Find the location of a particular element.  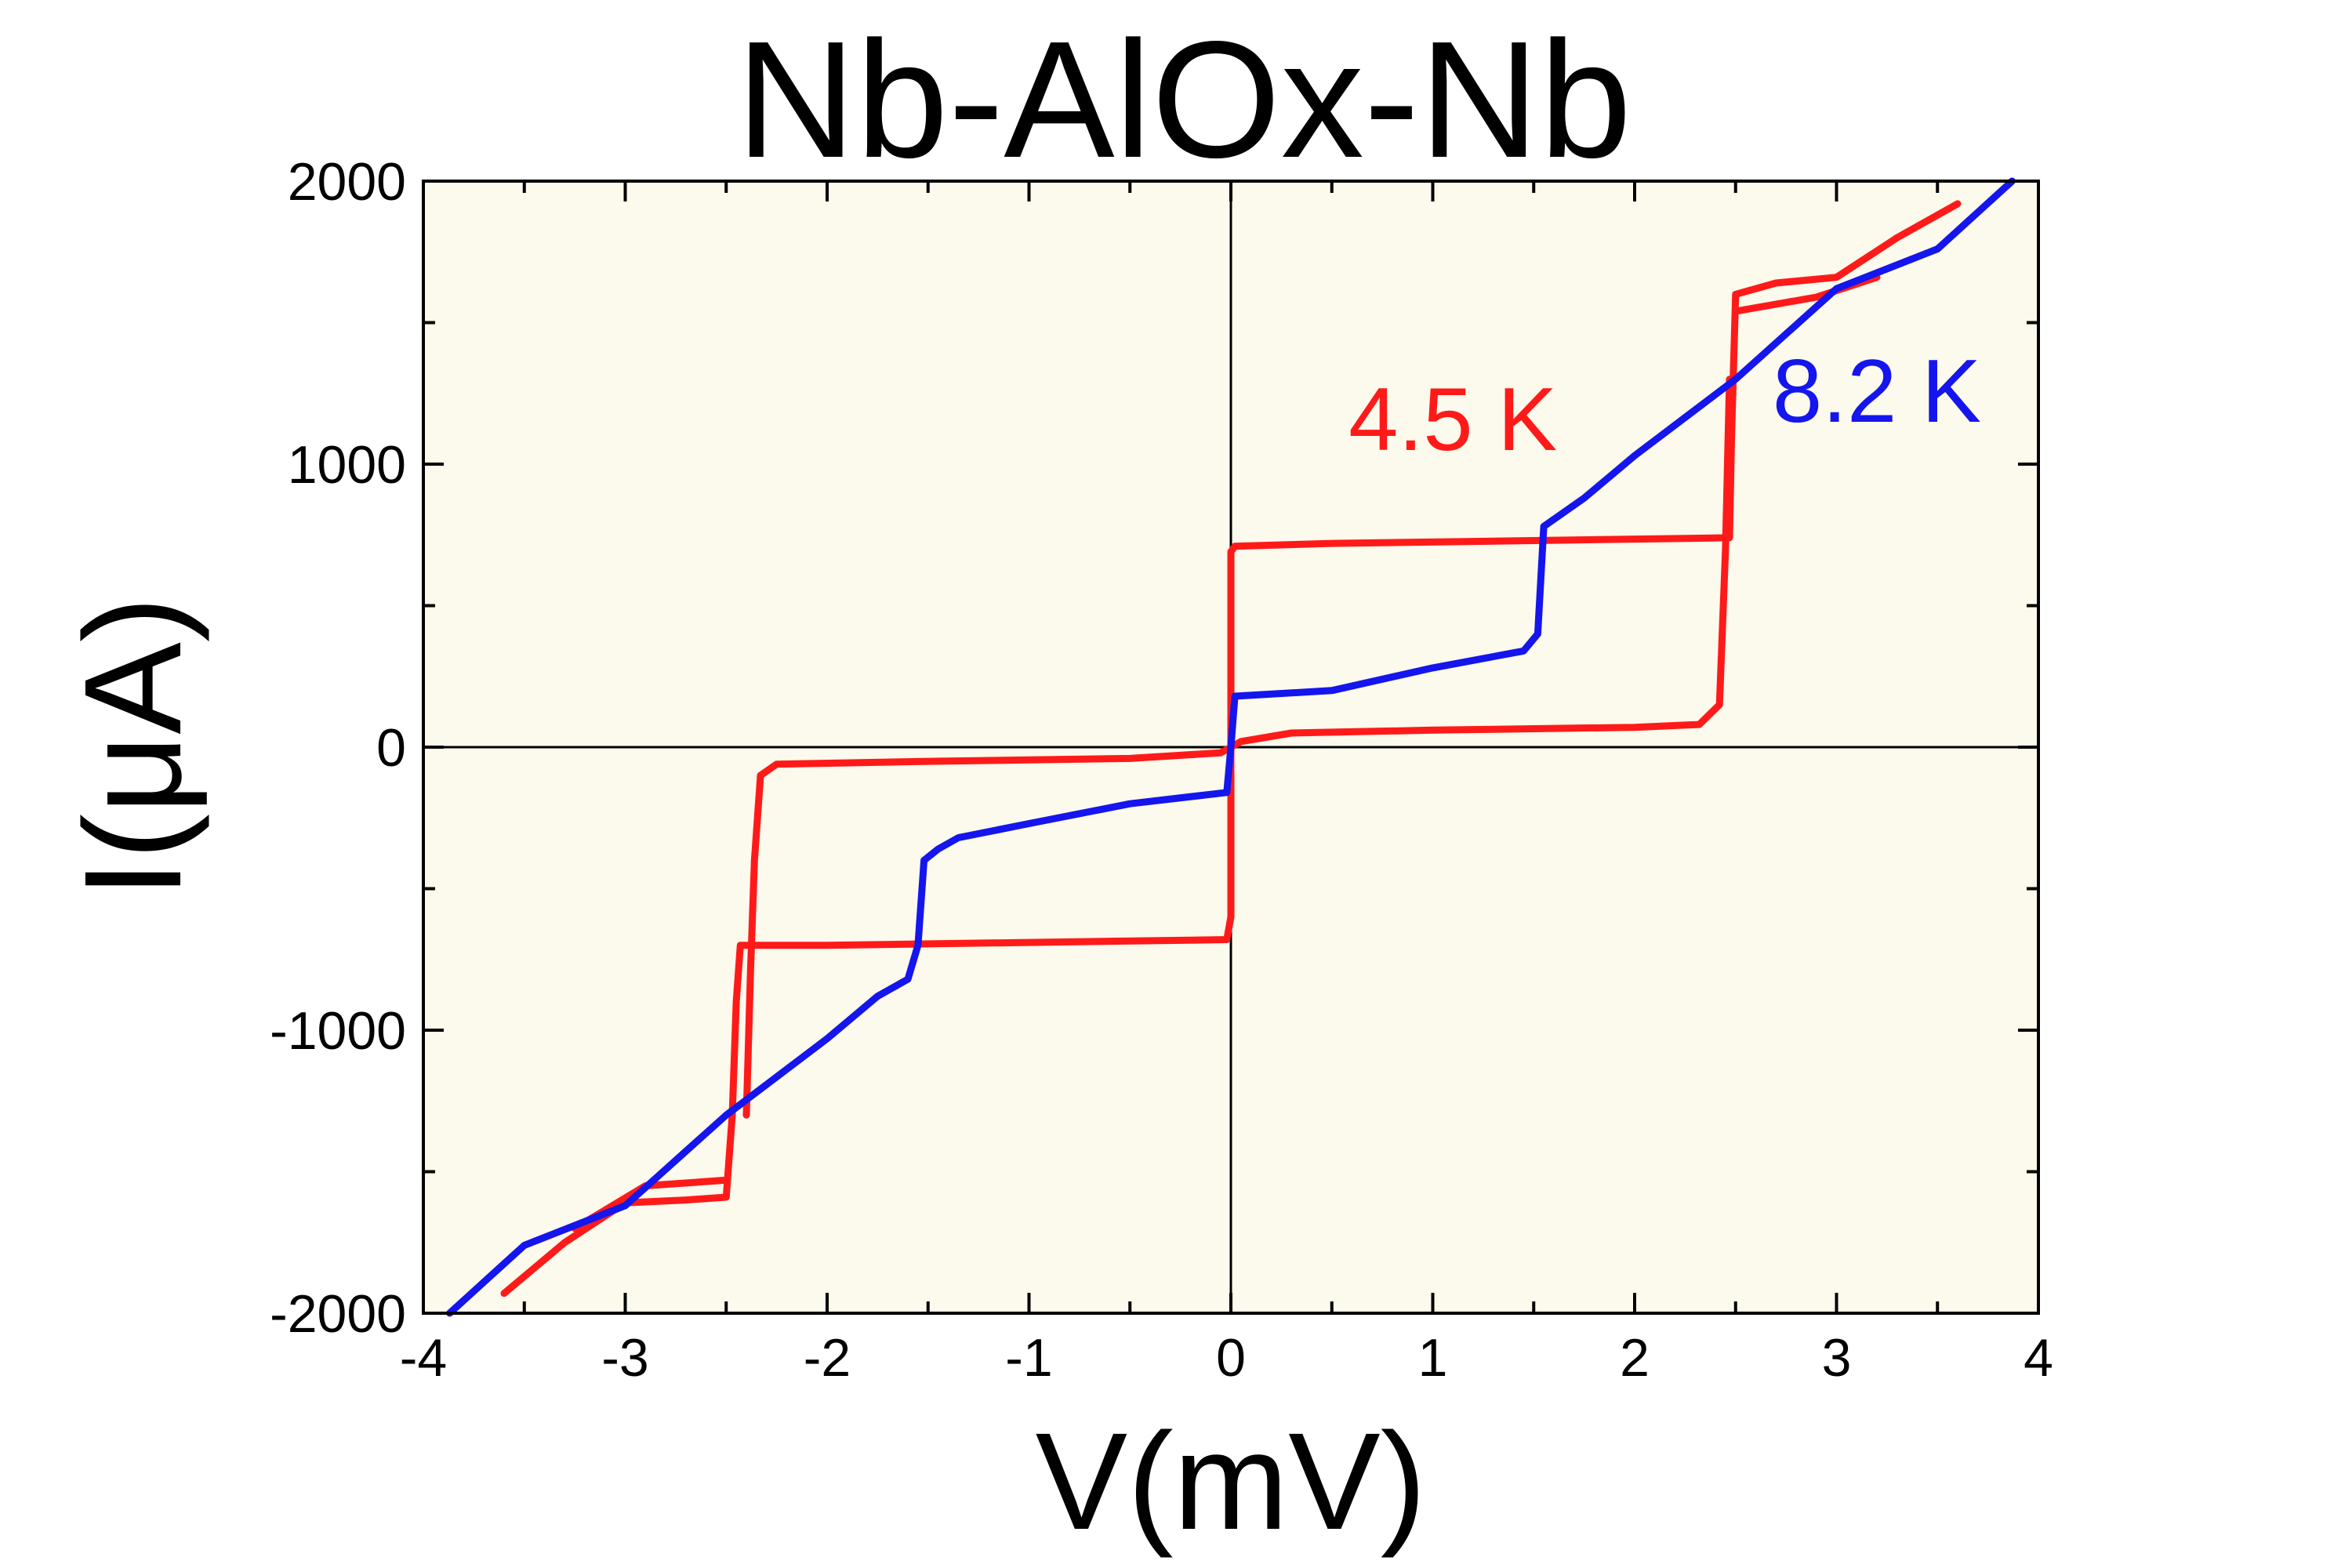

x-tick-label: -3 is located at coordinates (624, 1358).